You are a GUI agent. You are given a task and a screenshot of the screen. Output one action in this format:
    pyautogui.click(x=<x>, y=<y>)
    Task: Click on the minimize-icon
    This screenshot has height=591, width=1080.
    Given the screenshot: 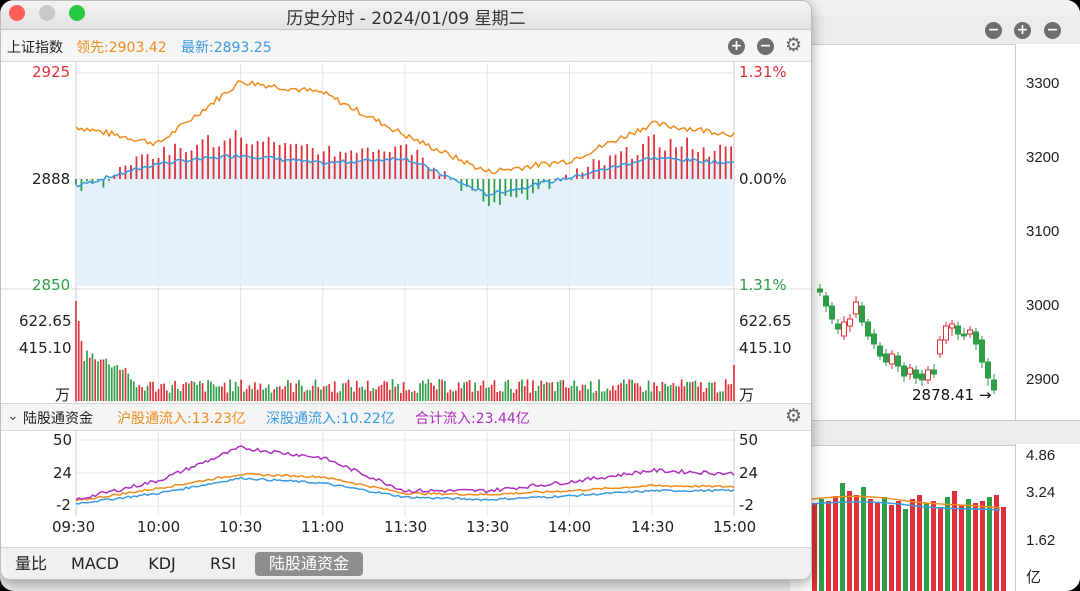 What is the action you would take?
    pyautogui.click(x=47, y=13)
    